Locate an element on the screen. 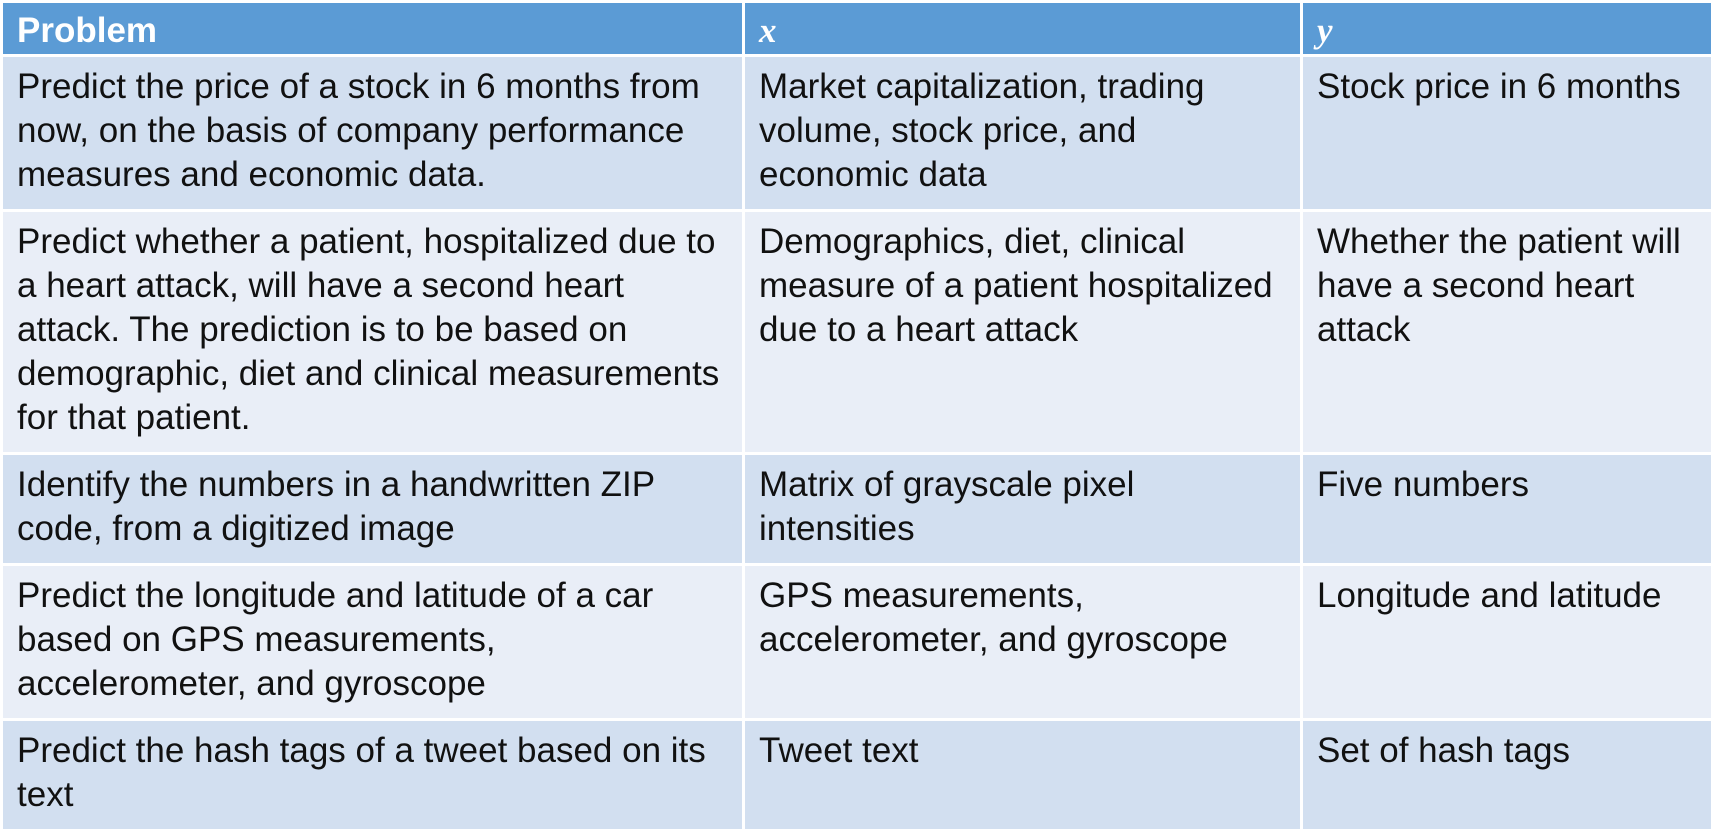 This screenshot has width=1711, height=832. table-header: Problem x y is located at coordinates (856, 29).